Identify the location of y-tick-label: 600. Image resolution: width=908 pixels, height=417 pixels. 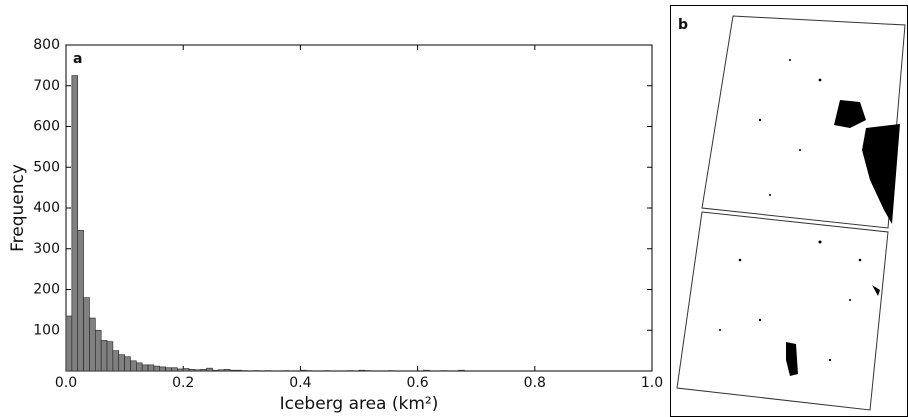
(46, 127).